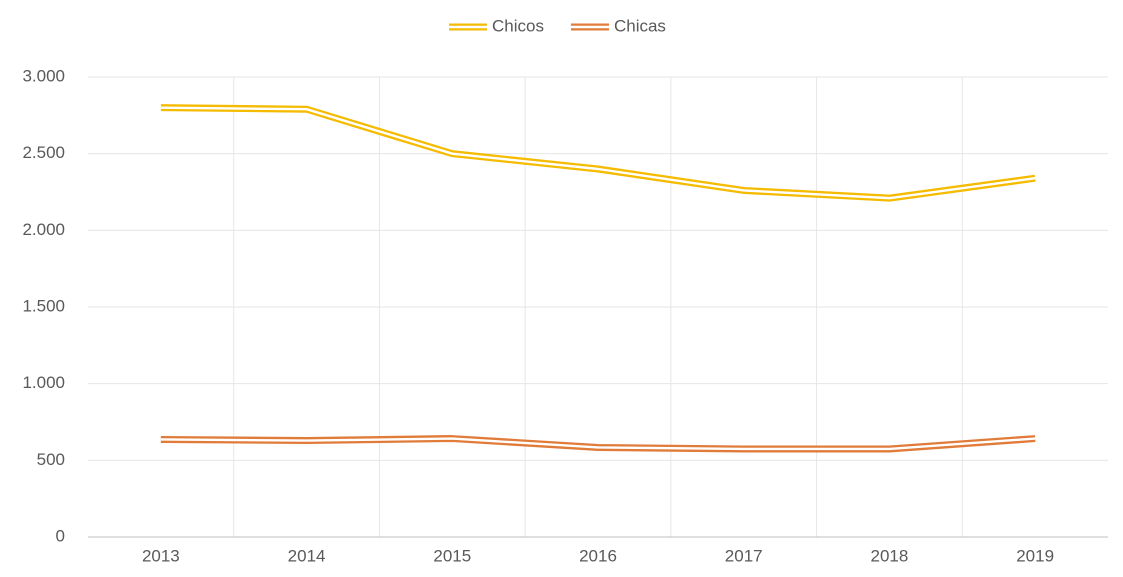  Describe the element at coordinates (640, 25) in the screenshot. I see `legend-label: Chicas` at that location.